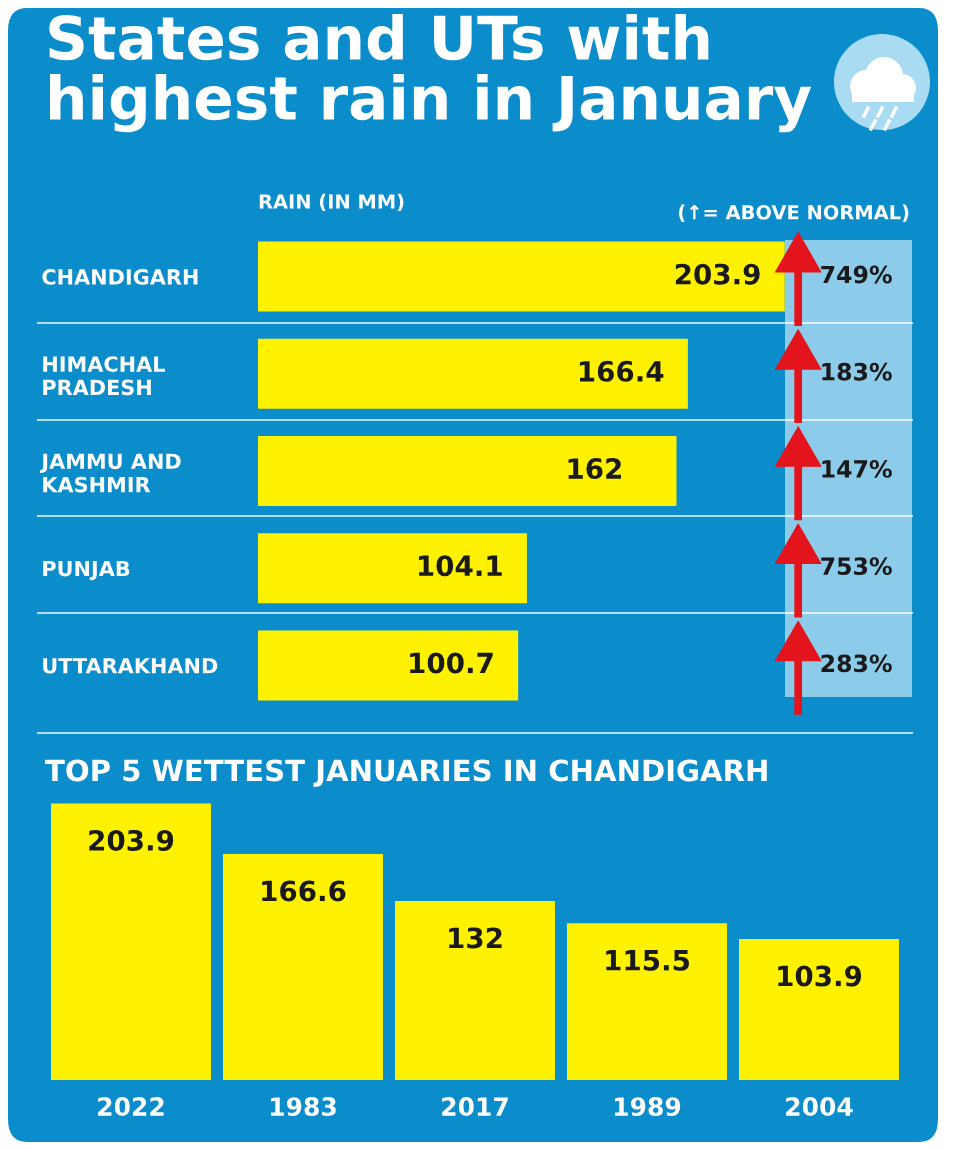  What do you see at coordinates (819, 1107) in the screenshot?
I see `x-tick-label: 2004` at bounding box center [819, 1107].